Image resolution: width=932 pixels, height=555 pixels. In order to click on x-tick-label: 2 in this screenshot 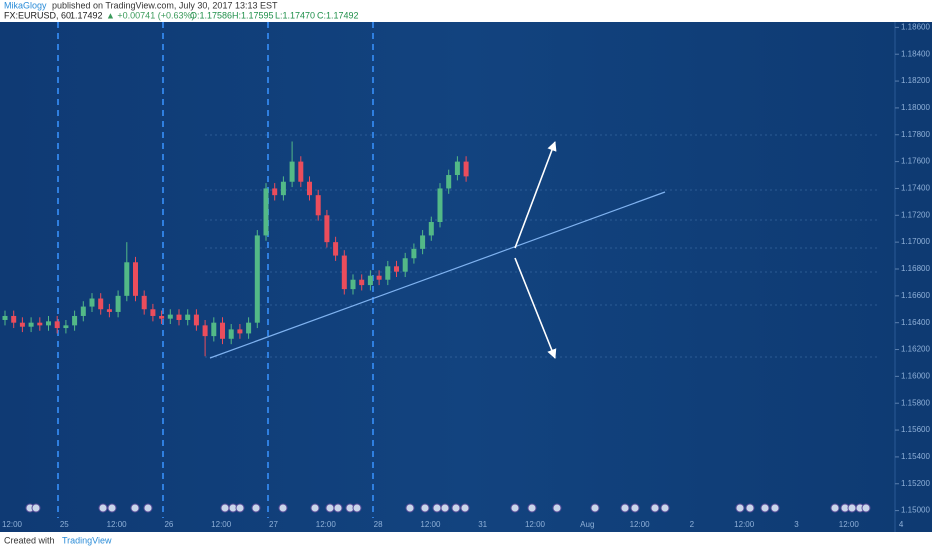, I will do `click(692, 524)`.